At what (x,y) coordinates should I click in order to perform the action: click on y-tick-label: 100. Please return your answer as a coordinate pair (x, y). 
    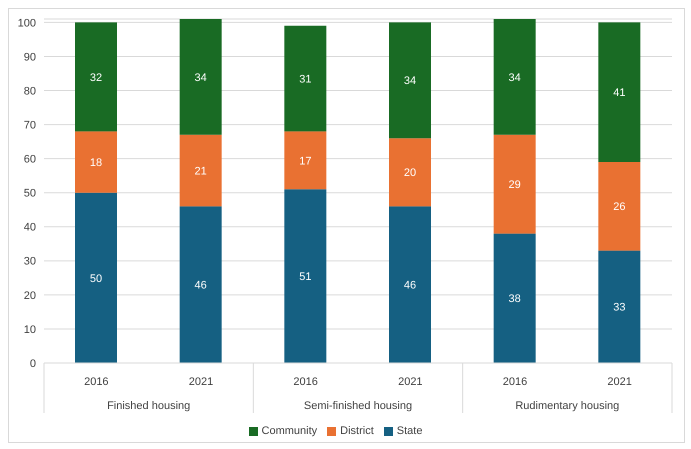
    Looking at the image, I should click on (27, 23).